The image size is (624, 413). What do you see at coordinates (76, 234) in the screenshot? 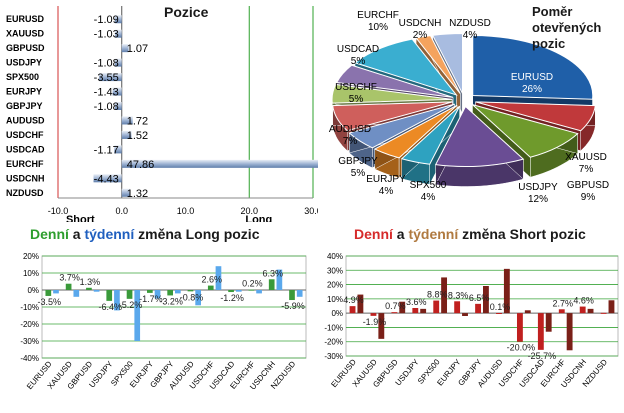
I see `long-title-and: a` at bounding box center [76, 234].